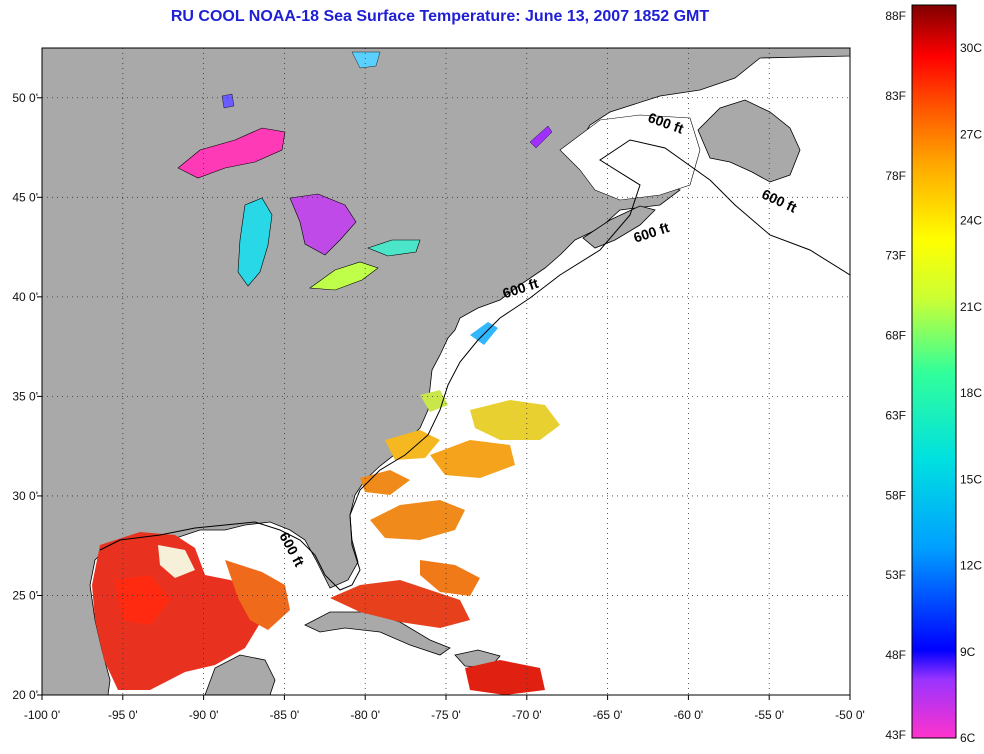  I want to click on lon-tick-label-7: -65 0', so click(608, 715).